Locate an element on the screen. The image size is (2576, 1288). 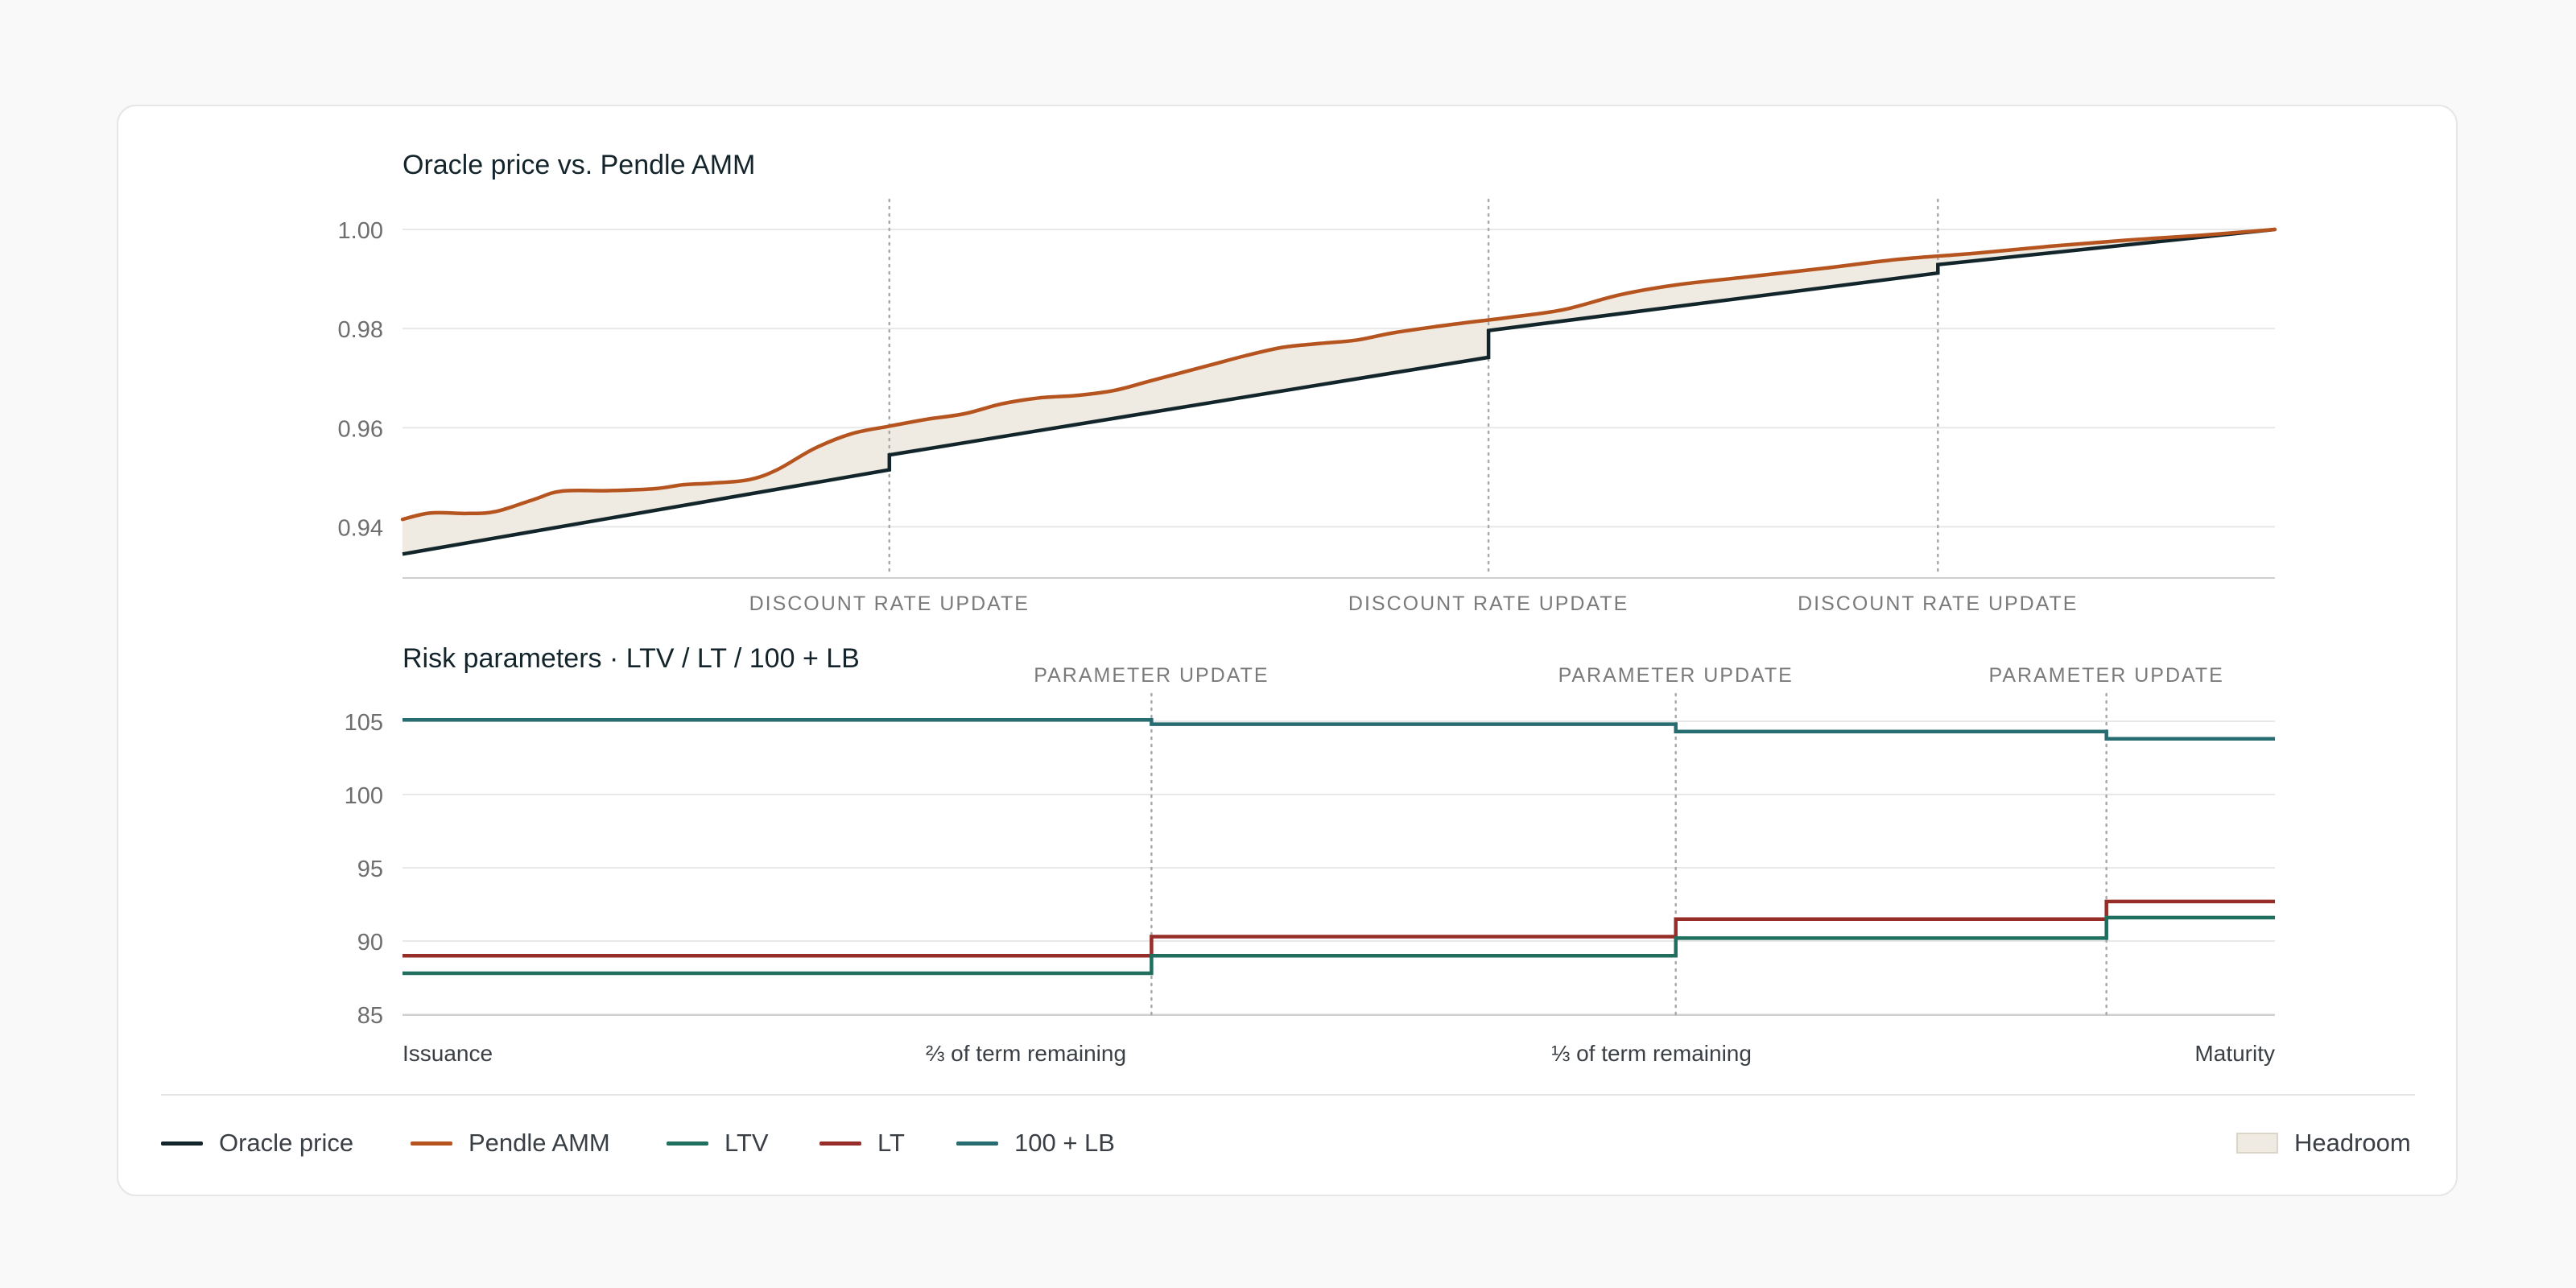
legend-swatch-ltv is located at coordinates (687, 1143).